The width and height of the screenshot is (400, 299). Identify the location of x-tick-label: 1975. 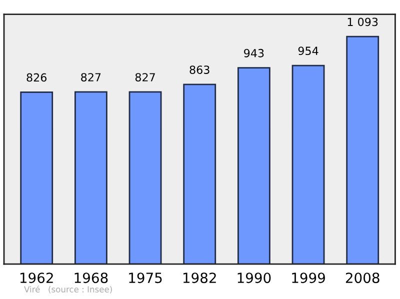
(145, 278).